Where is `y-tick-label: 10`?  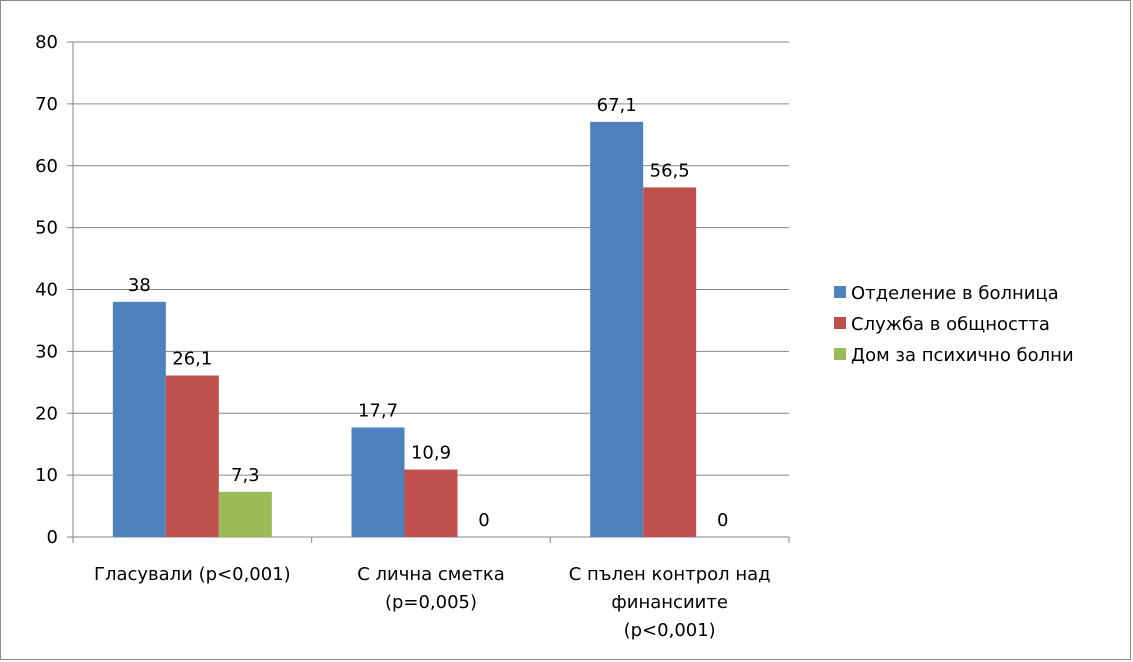 y-tick-label: 10 is located at coordinates (46, 475).